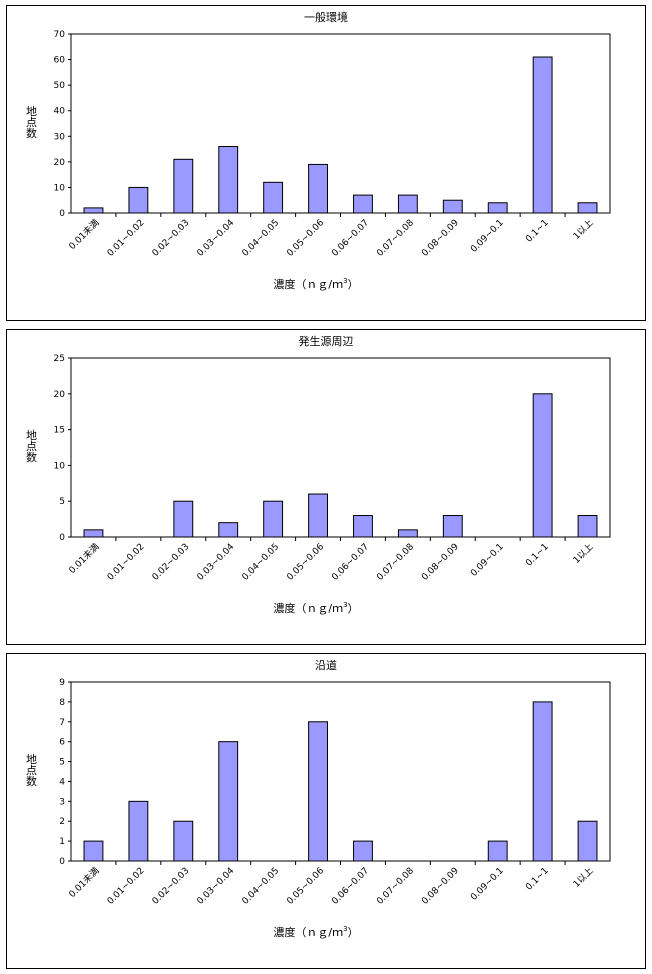 The image size is (652, 974). Describe the element at coordinates (60, 35) in the screenshot. I see `y-tick-label: 70` at that location.